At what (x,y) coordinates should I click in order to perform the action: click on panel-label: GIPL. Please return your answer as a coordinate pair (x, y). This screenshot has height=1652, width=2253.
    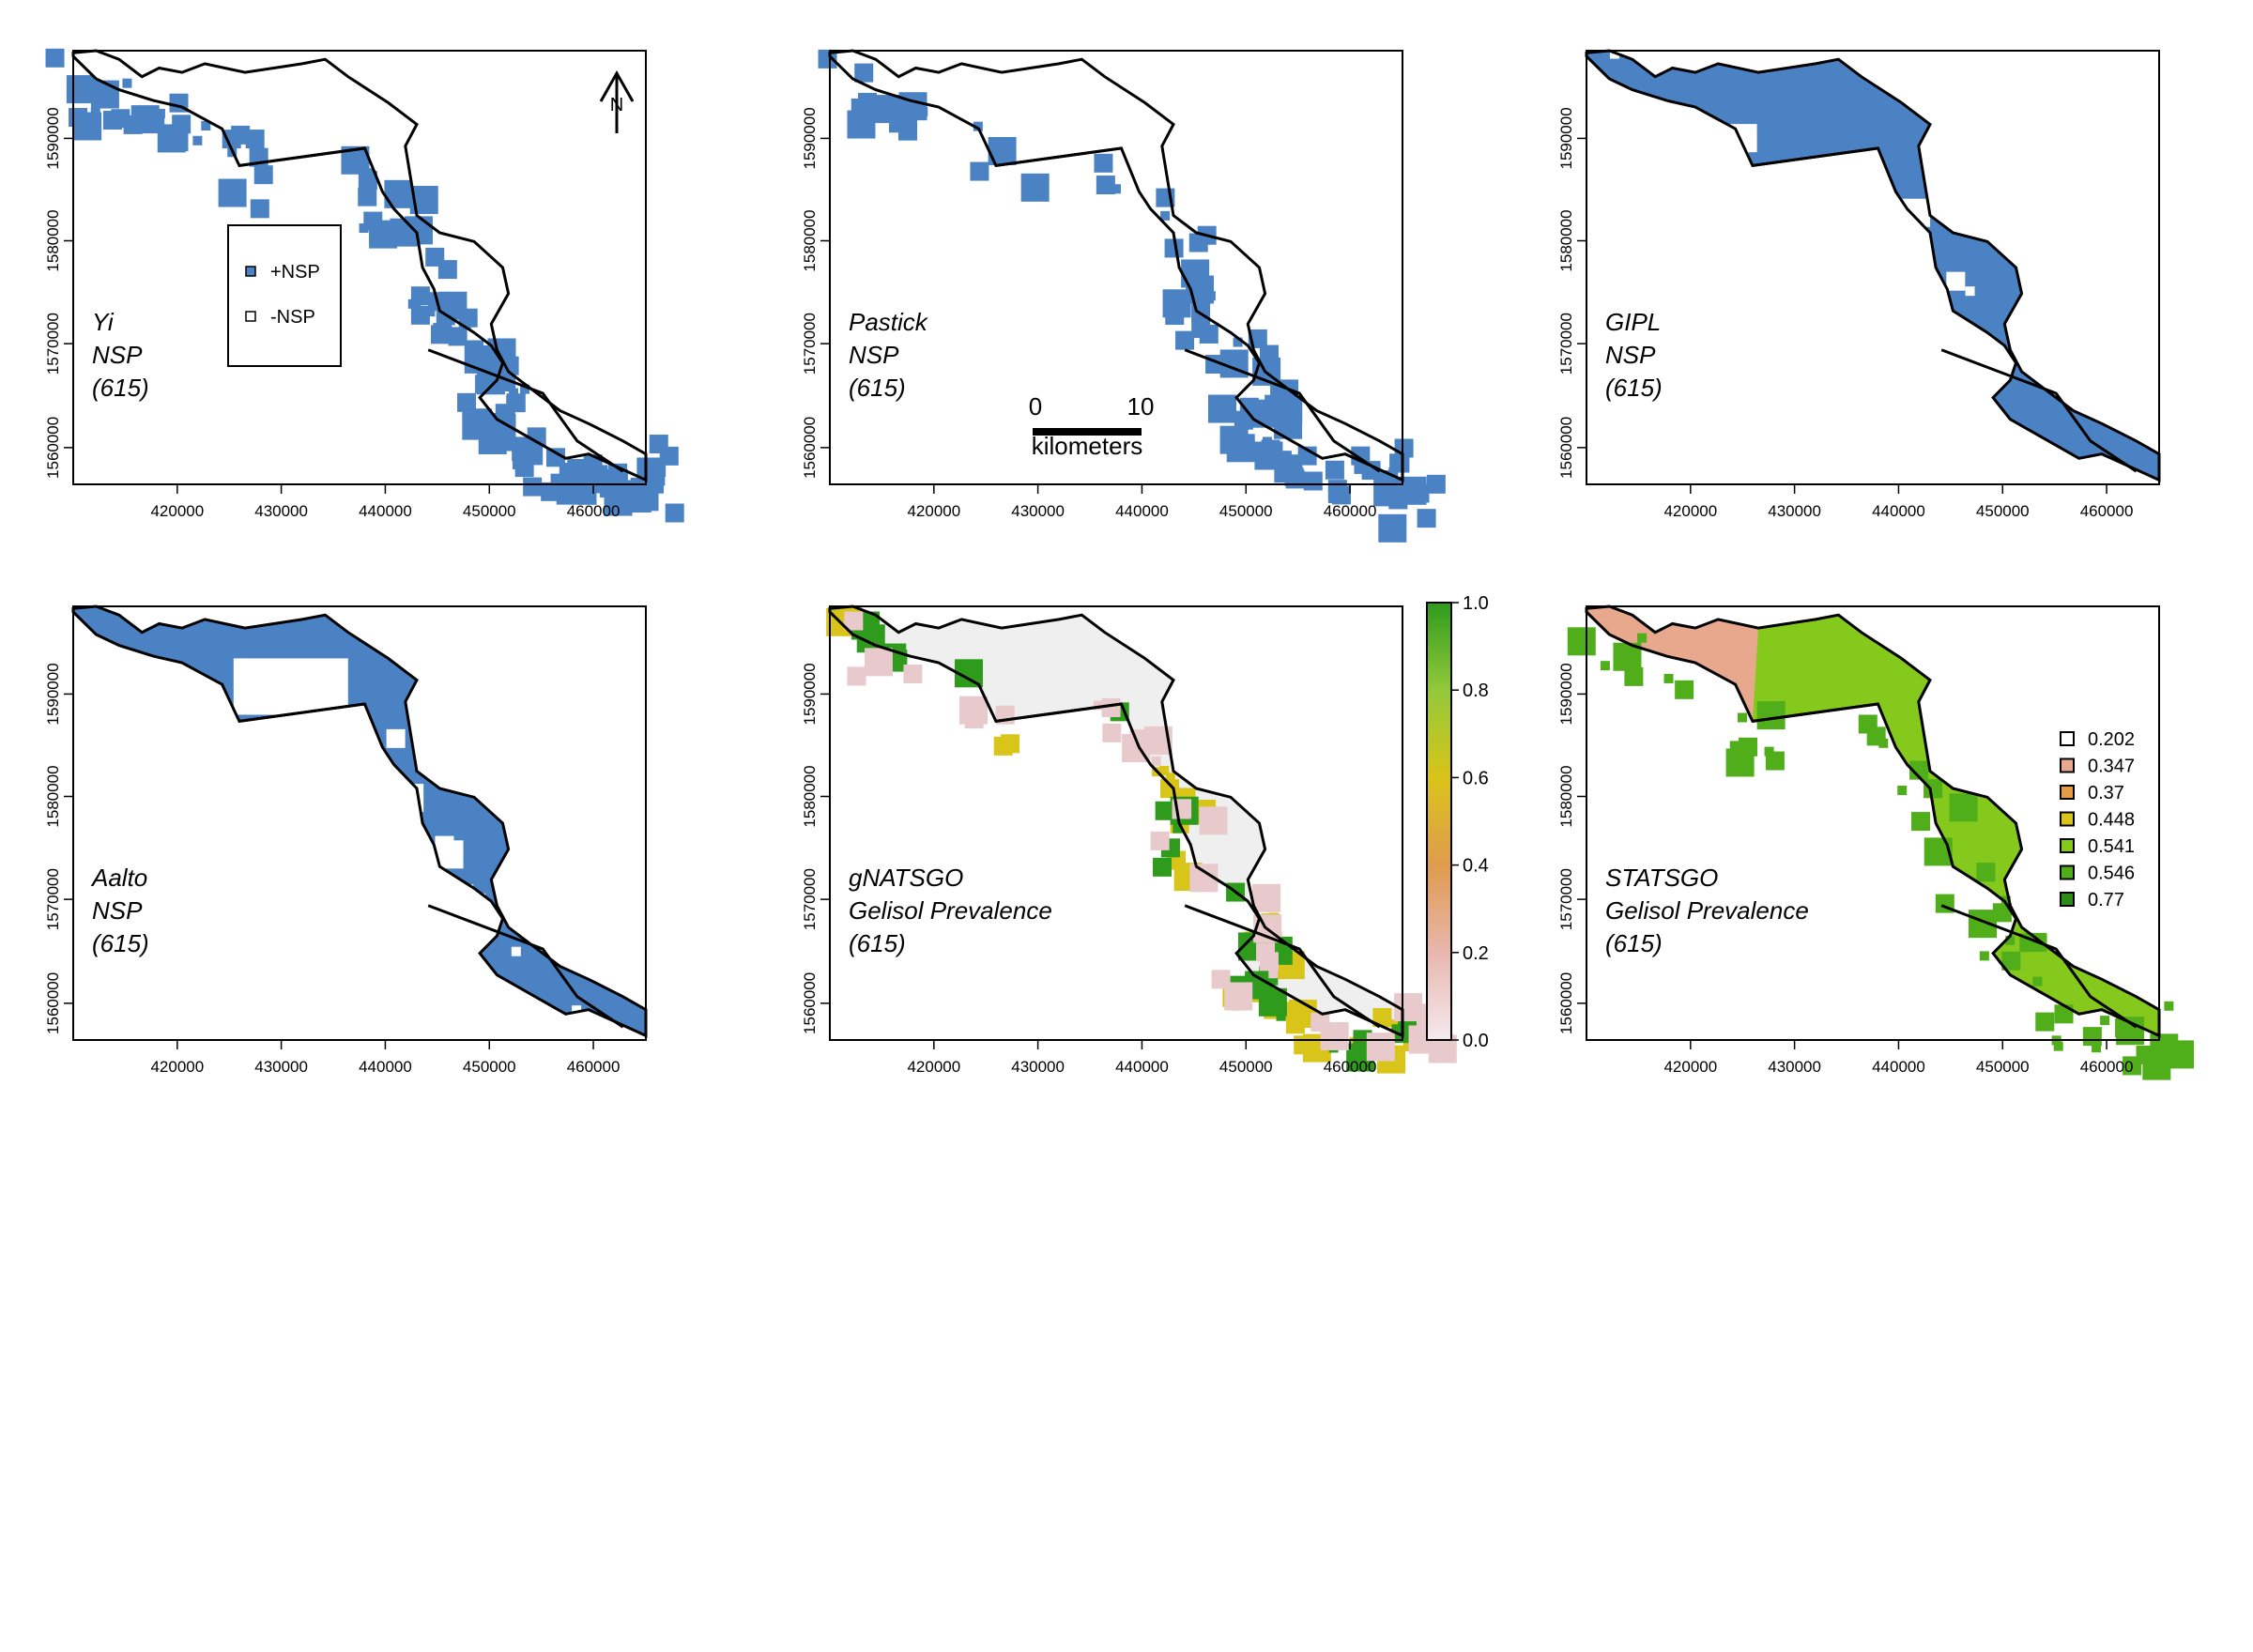
    Looking at the image, I should click on (1633, 322).